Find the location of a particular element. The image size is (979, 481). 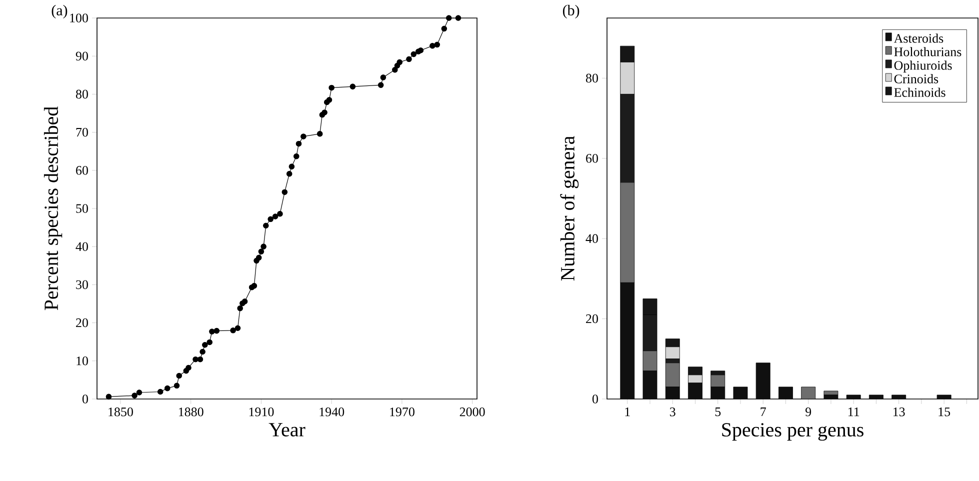

y-tick-label: 70 is located at coordinates (82, 132).